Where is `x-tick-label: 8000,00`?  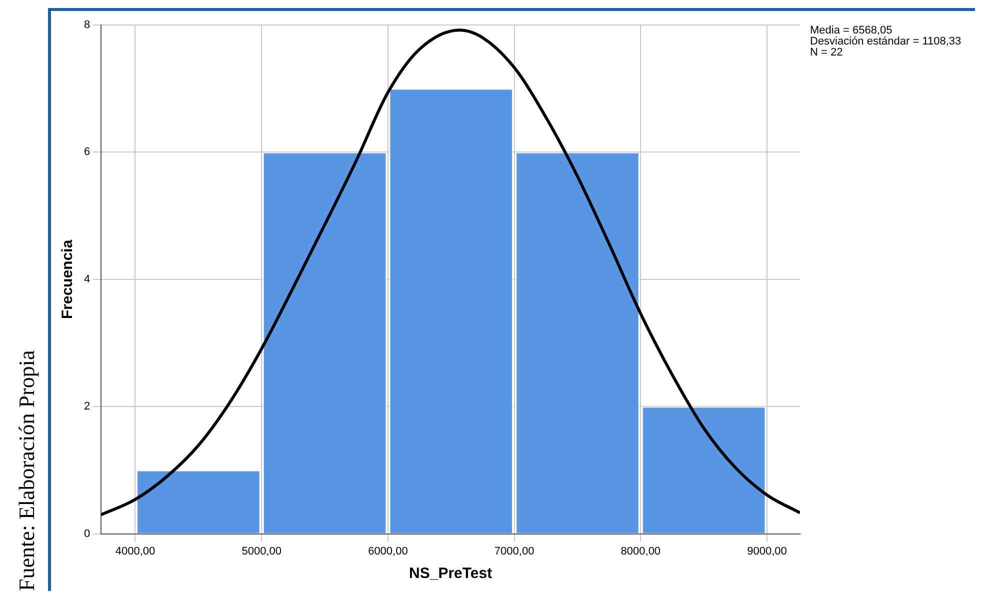 x-tick-label: 8000,00 is located at coordinates (640, 551).